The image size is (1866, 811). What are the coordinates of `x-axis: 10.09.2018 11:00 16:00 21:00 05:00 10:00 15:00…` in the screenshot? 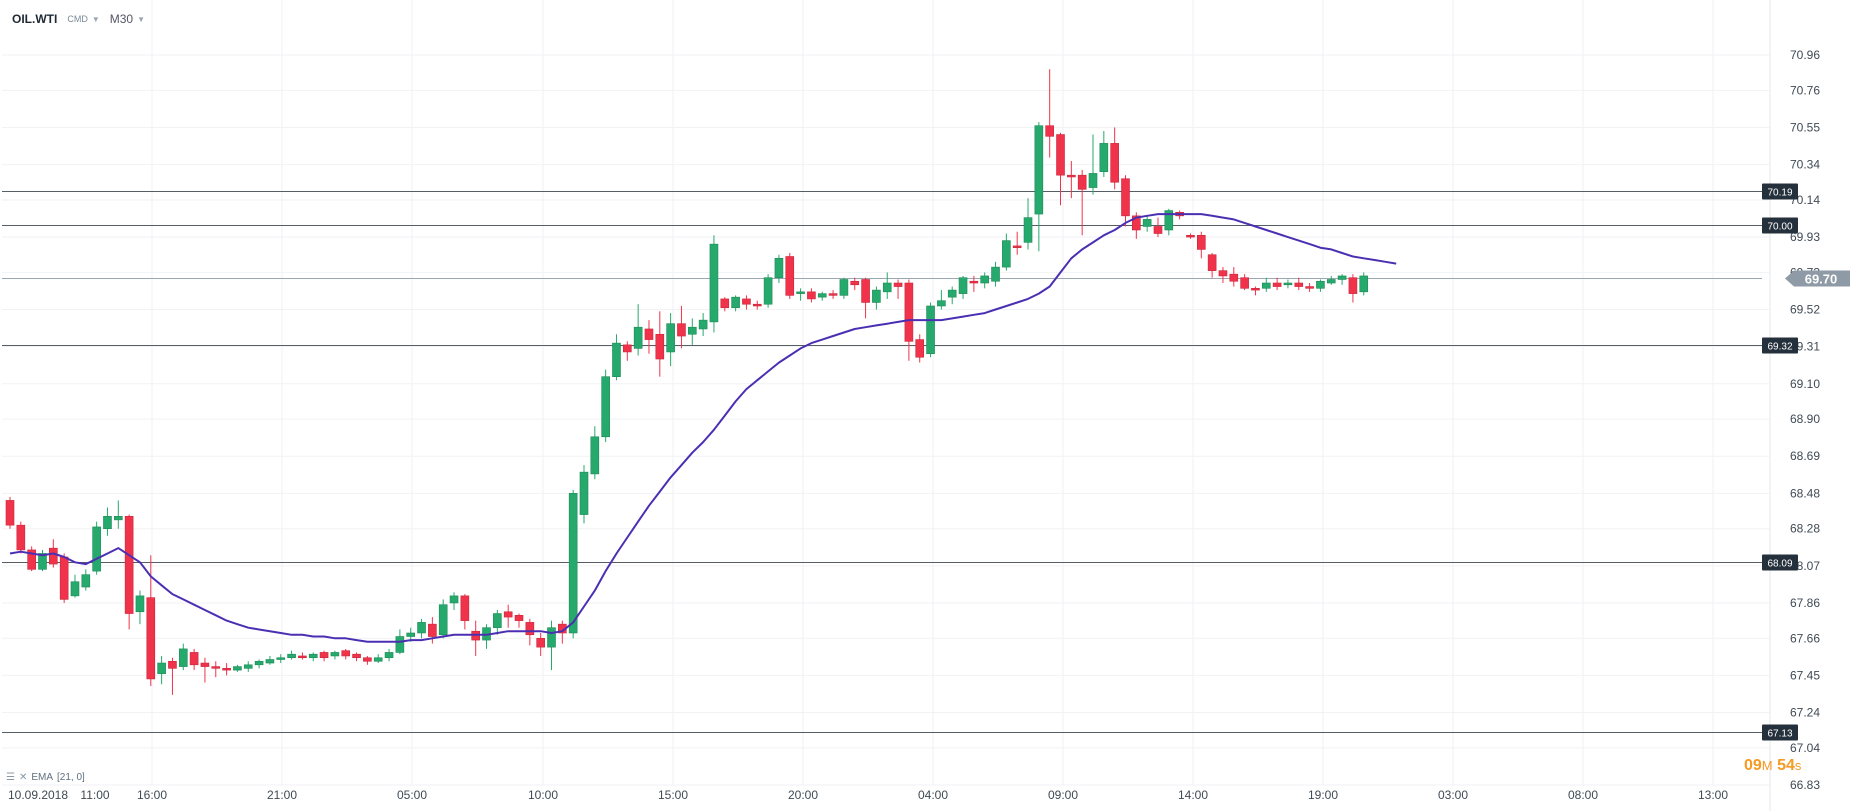 It's located at (868, 795).